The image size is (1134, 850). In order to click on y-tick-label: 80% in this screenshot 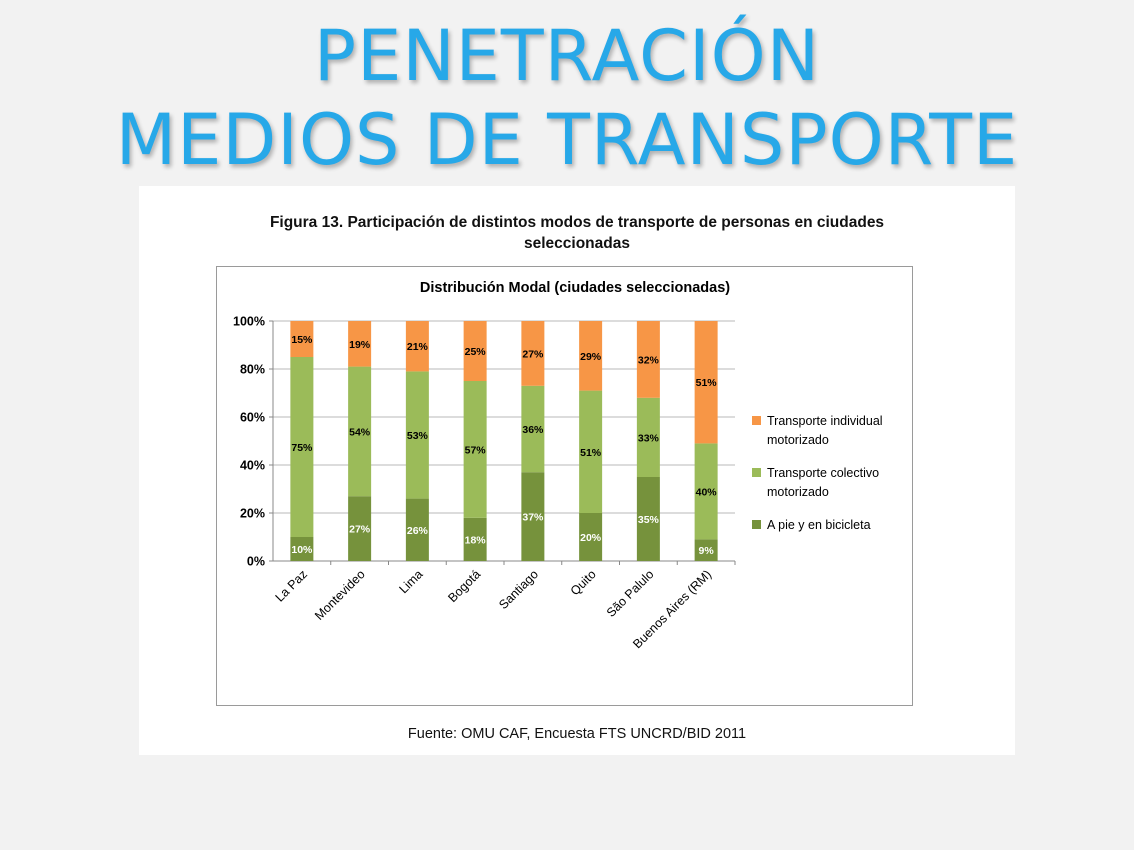, I will do `click(252, 370)`.